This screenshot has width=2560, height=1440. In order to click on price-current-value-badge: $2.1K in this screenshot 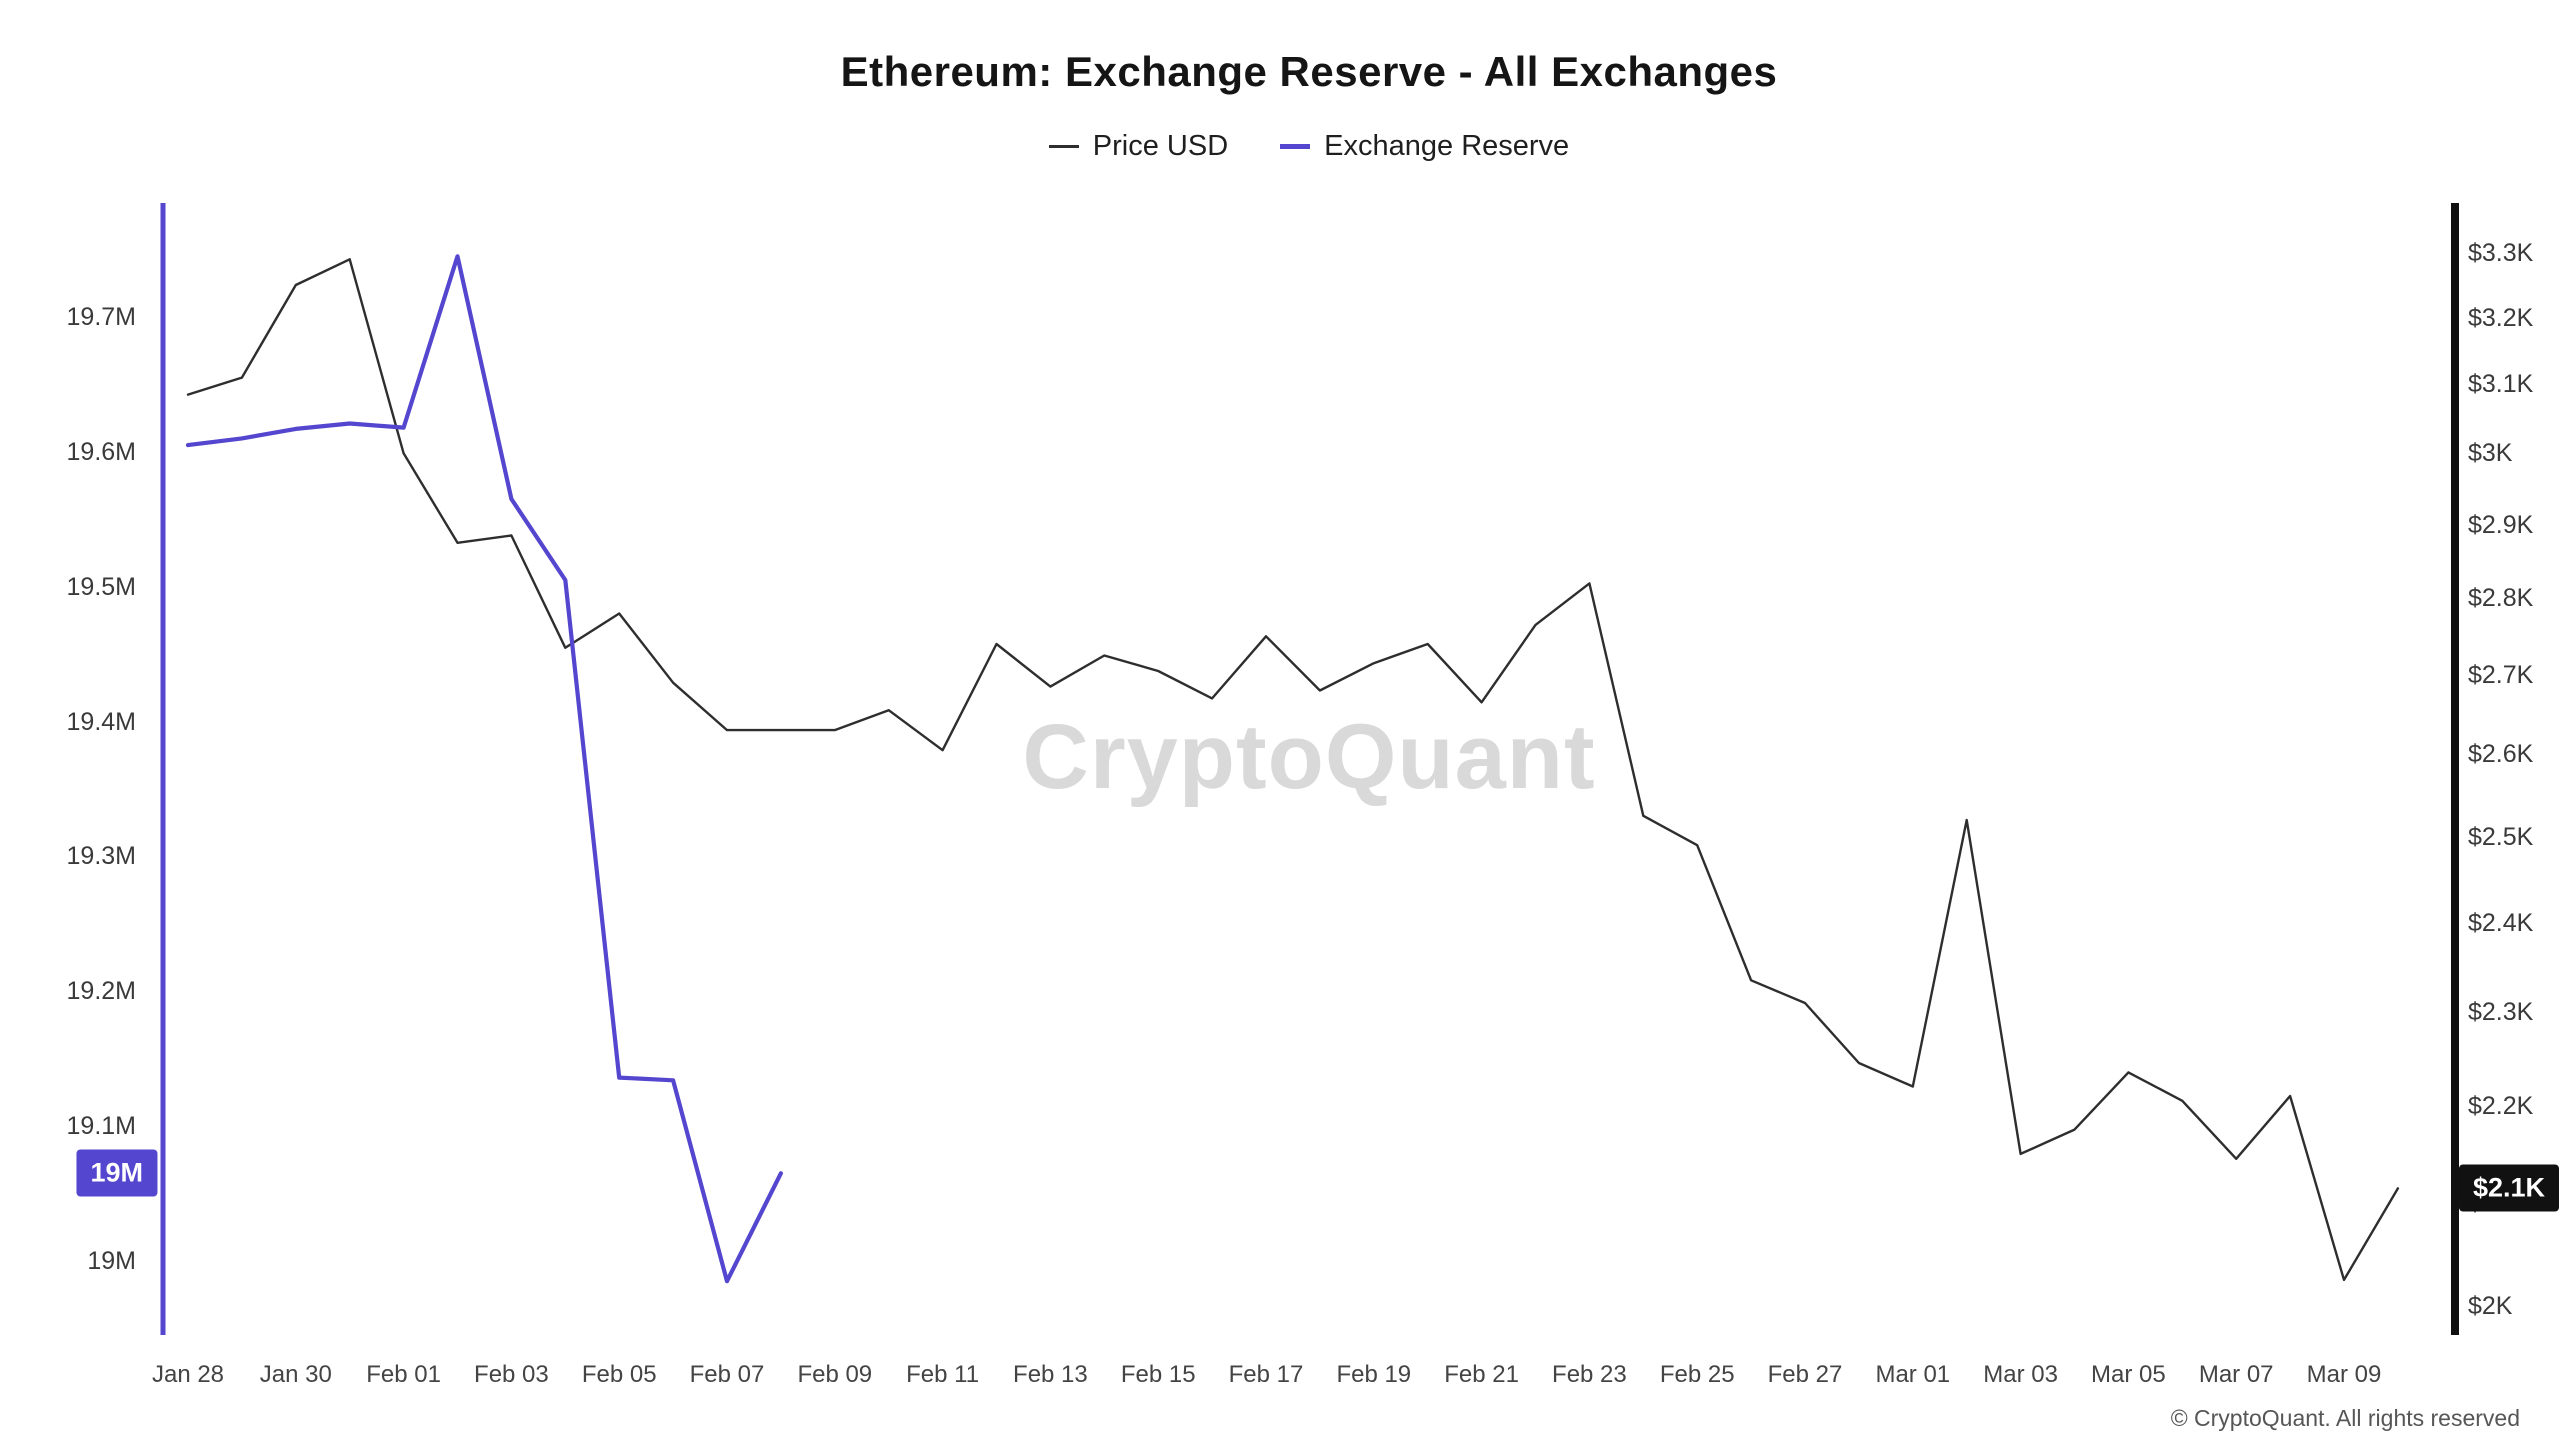, I will do `click(2509, 1188)`.